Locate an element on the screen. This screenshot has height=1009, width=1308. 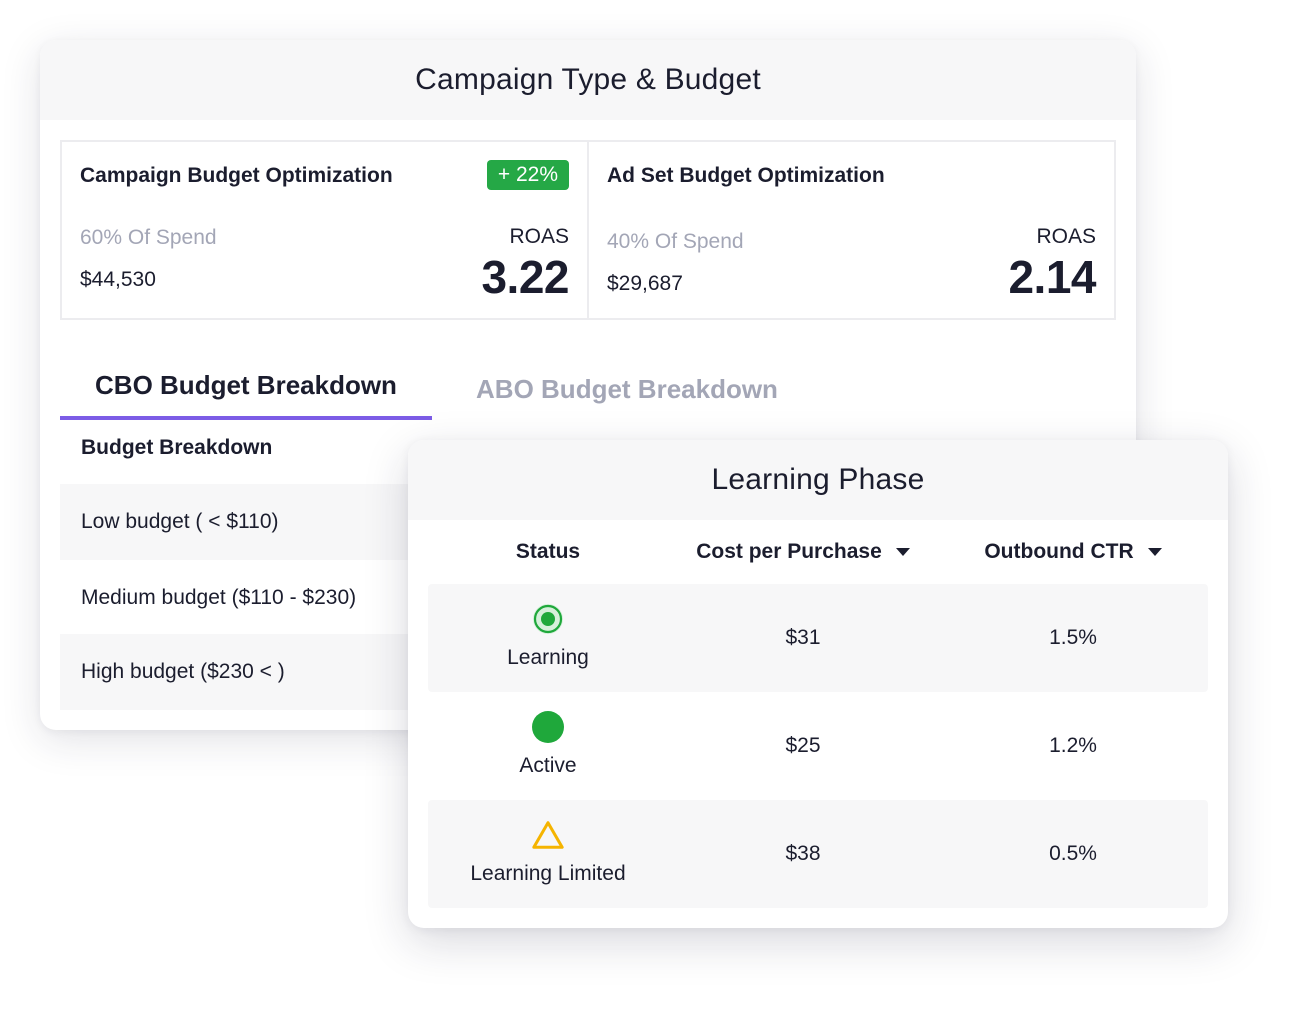
cbo-roas-label: ROAS is located at coordinates (539, 236).